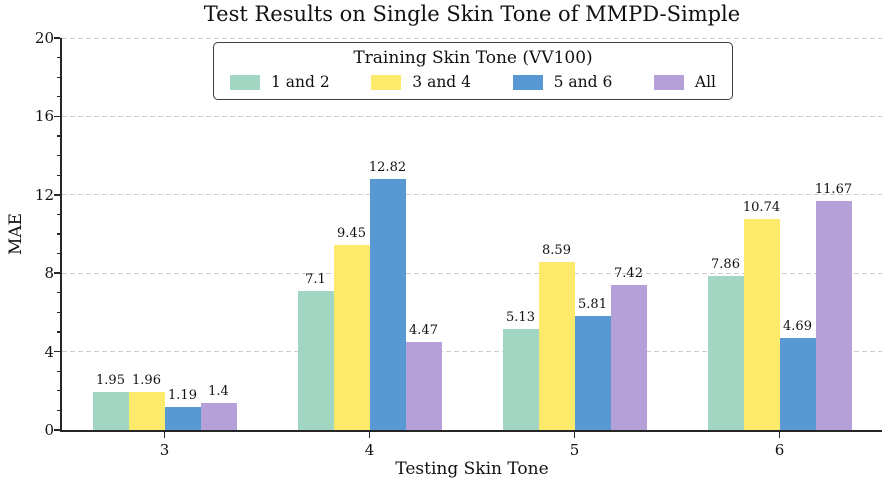  Describe the element at coordinates (628, 273) in the screenshot. I see `bar-value-label: 7.42` at that location.